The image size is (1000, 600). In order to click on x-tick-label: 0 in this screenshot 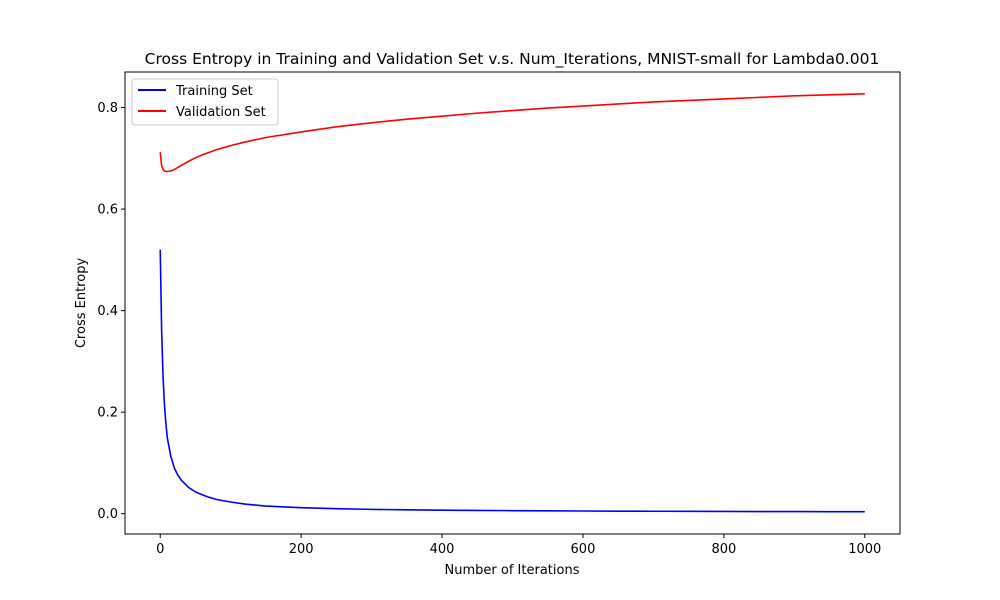, I will do `click(160, 549)`.